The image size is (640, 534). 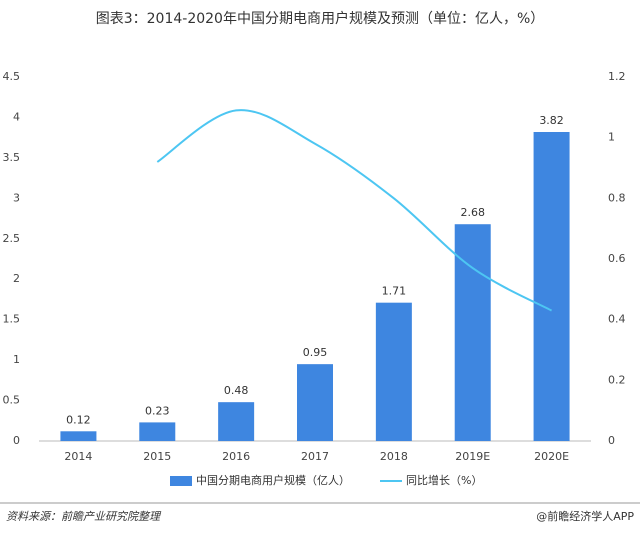 I want to click on data-label: 0.48, so click(x=236, y=390).